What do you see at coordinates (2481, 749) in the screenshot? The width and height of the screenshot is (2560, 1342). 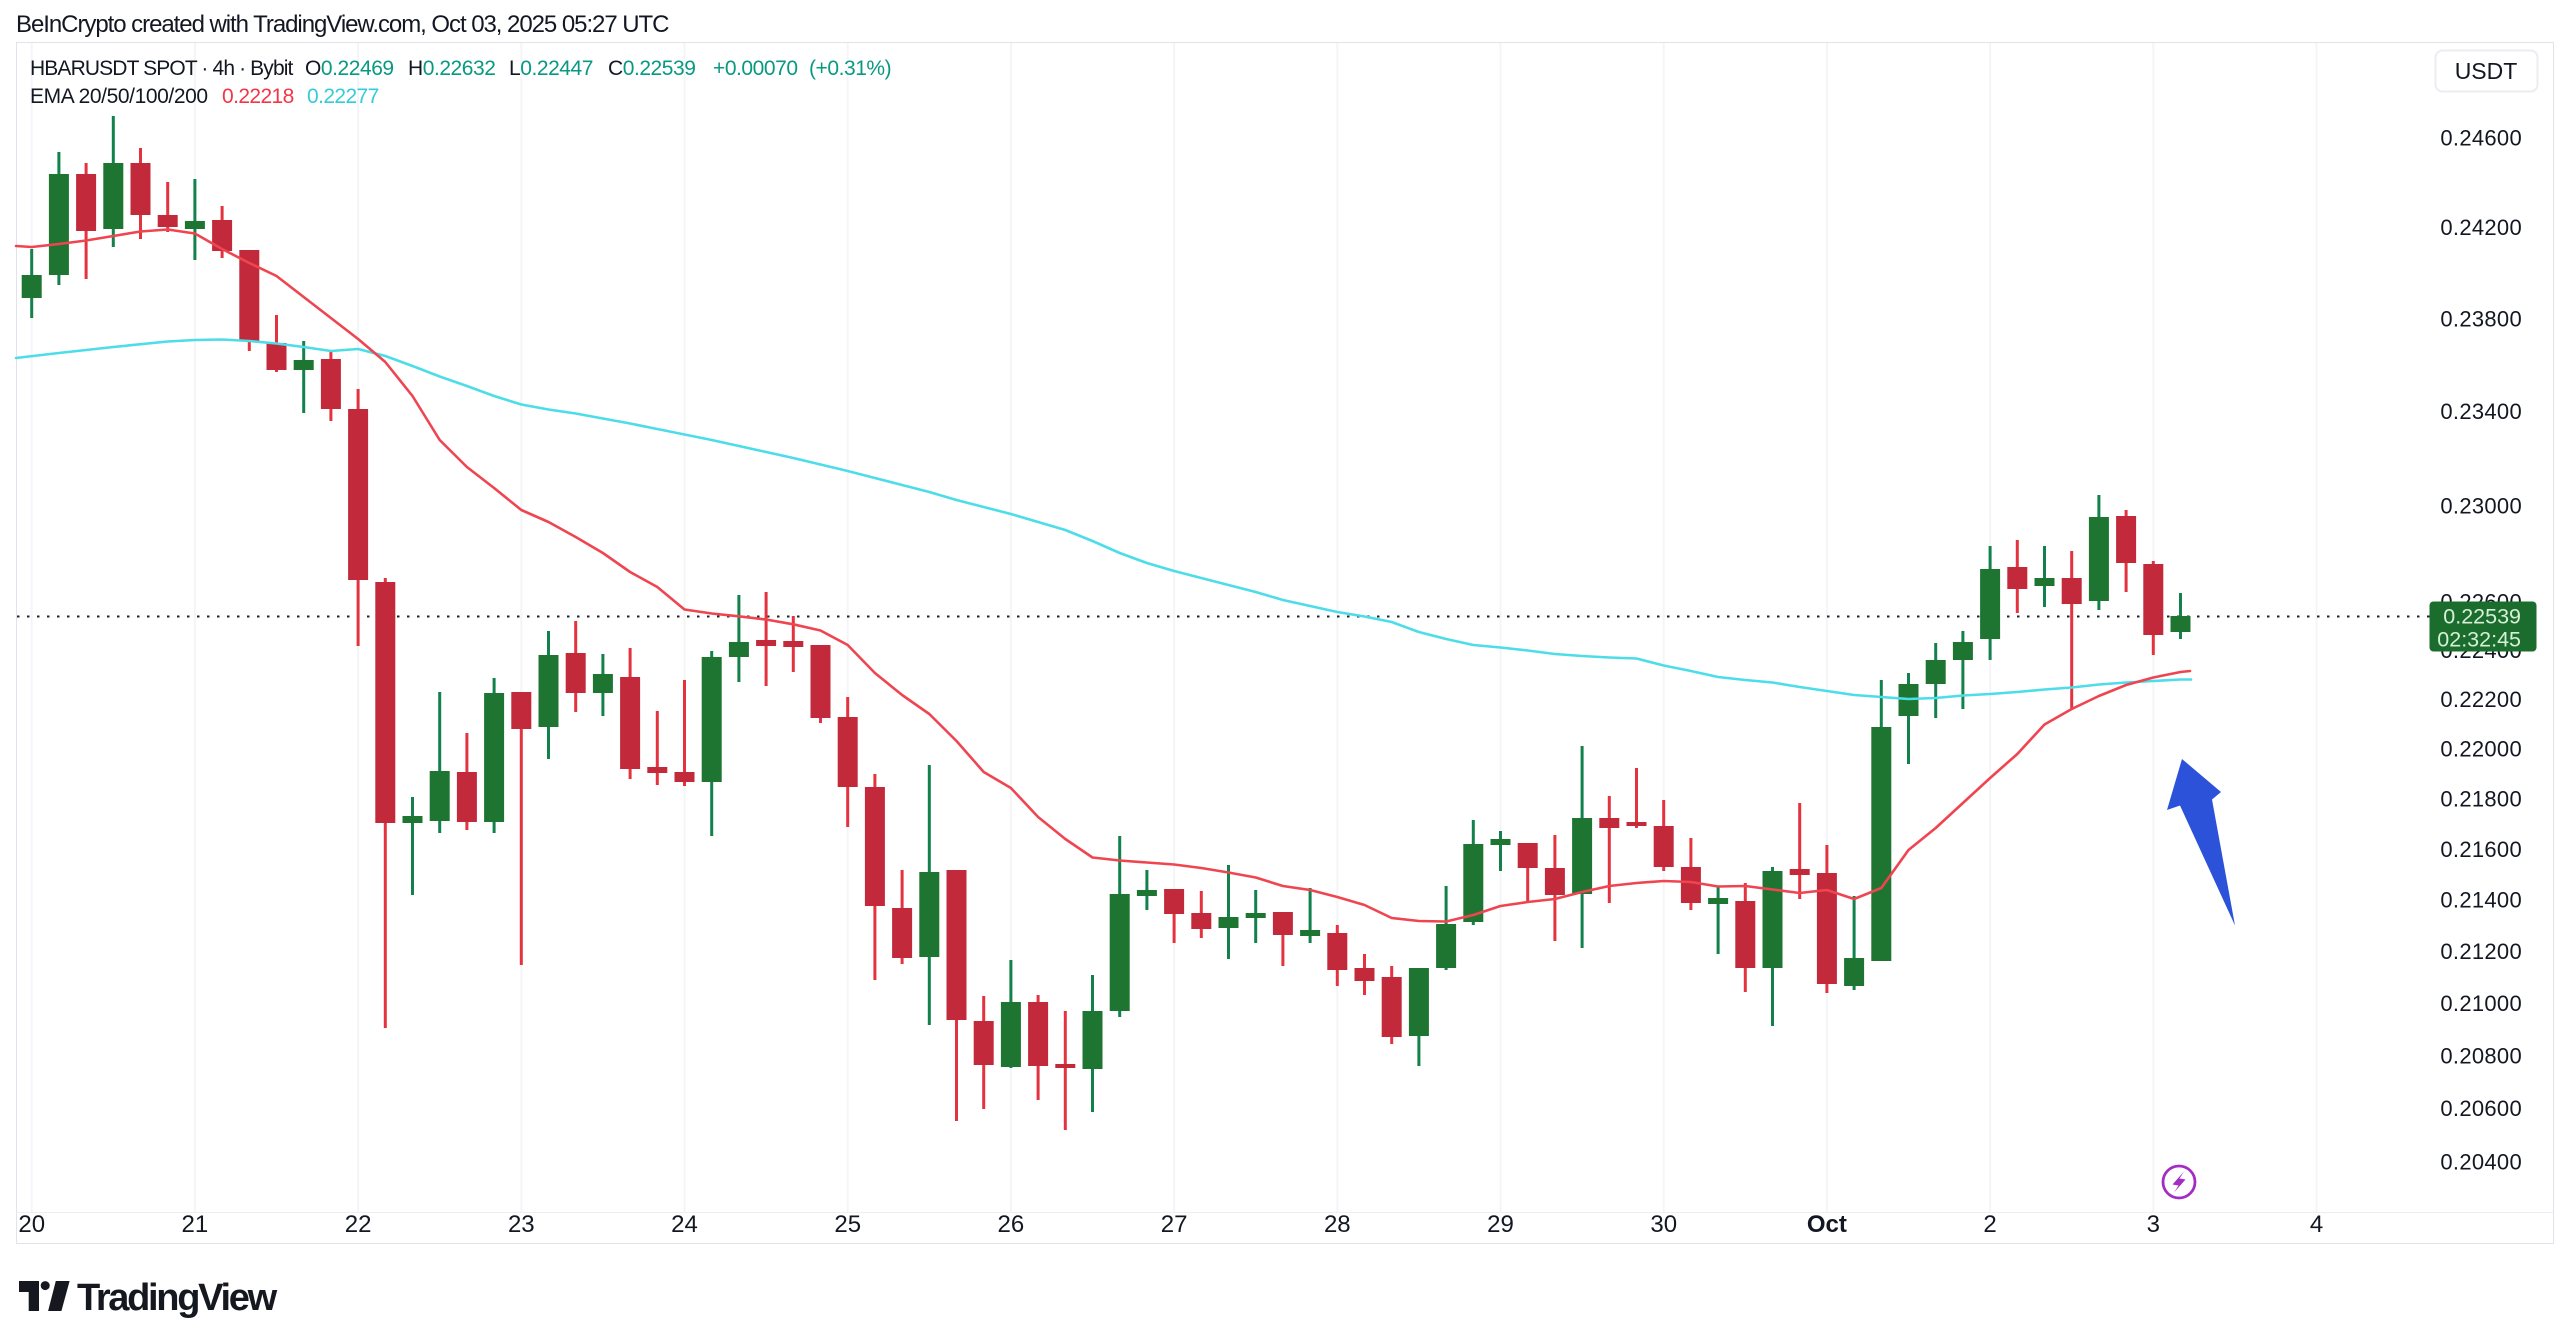 I see `svg-text: 0.22000` at bounding box center [2481, 749].